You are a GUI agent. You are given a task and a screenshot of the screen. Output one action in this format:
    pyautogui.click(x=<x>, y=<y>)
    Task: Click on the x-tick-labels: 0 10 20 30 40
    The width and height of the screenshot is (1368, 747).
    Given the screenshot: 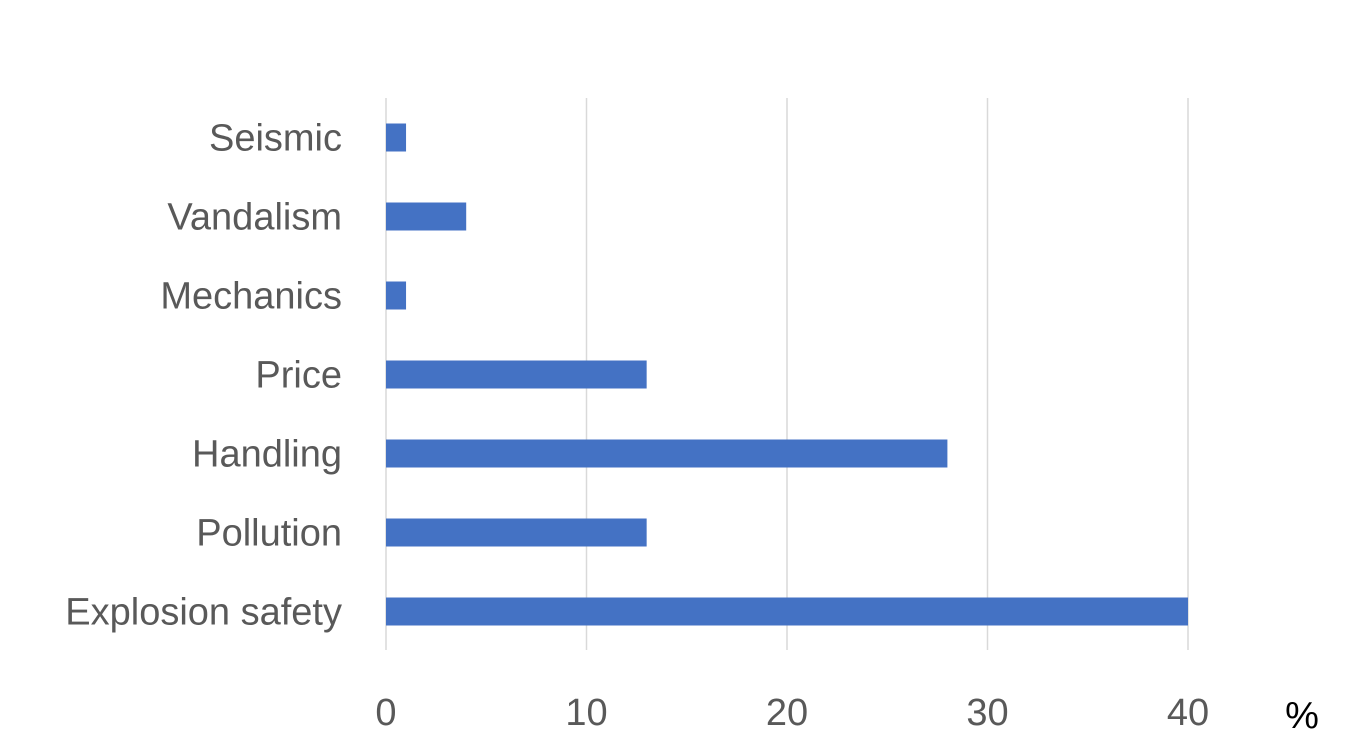 What is the action you would take?
    pyautogui.click(x=792, y=713)
    